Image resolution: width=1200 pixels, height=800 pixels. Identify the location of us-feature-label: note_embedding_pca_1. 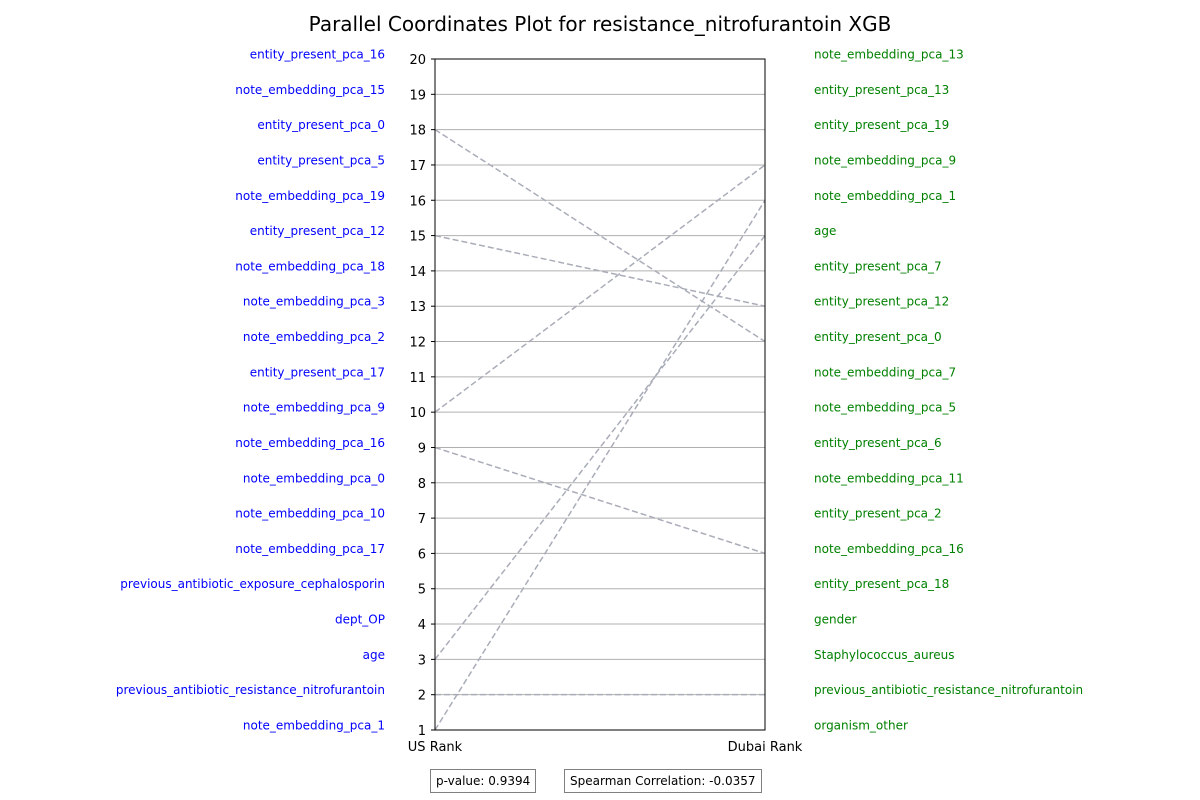
(314, 726).